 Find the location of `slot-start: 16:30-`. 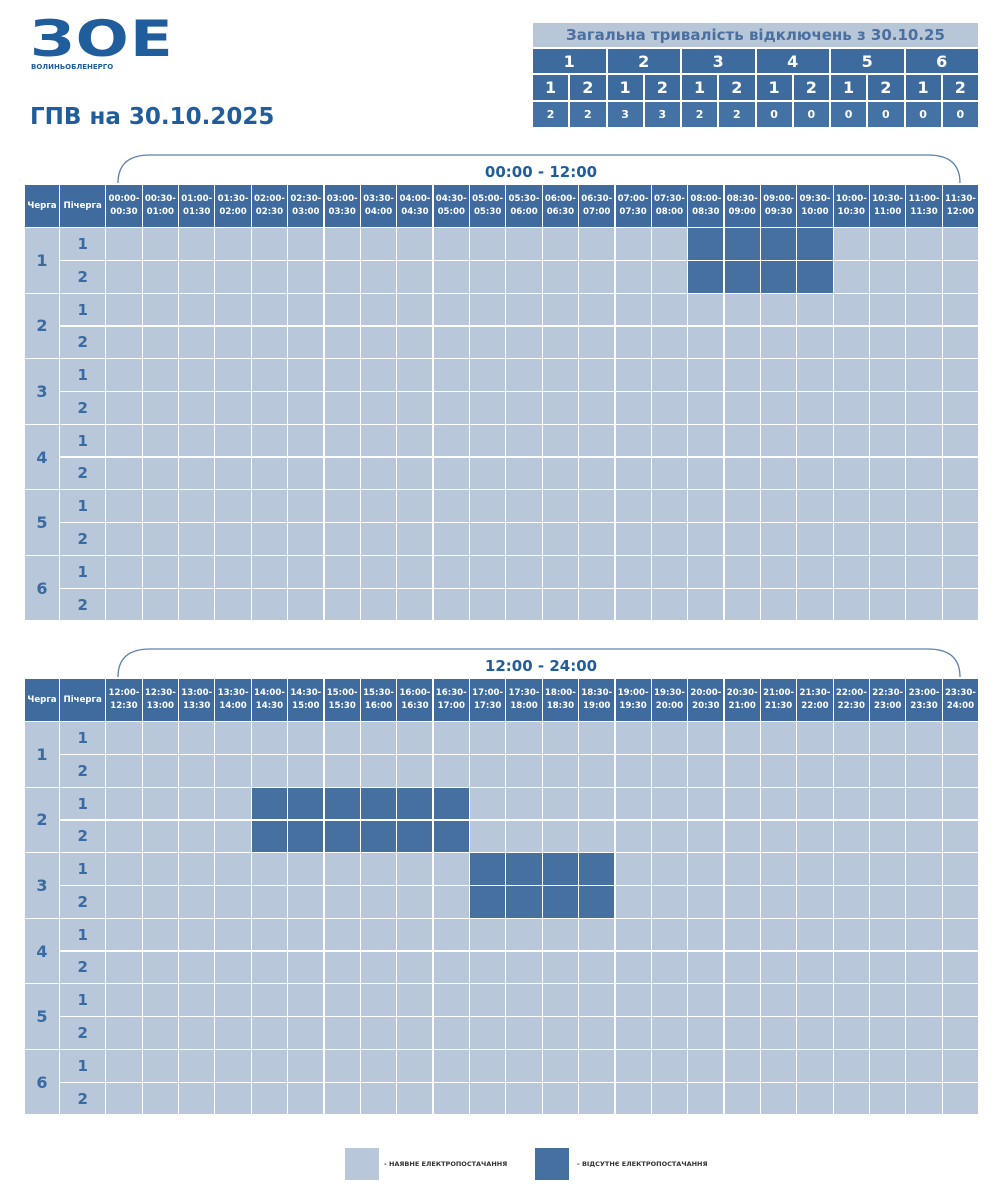

slot-start: 16:30- is located at coordinates (451, 693).